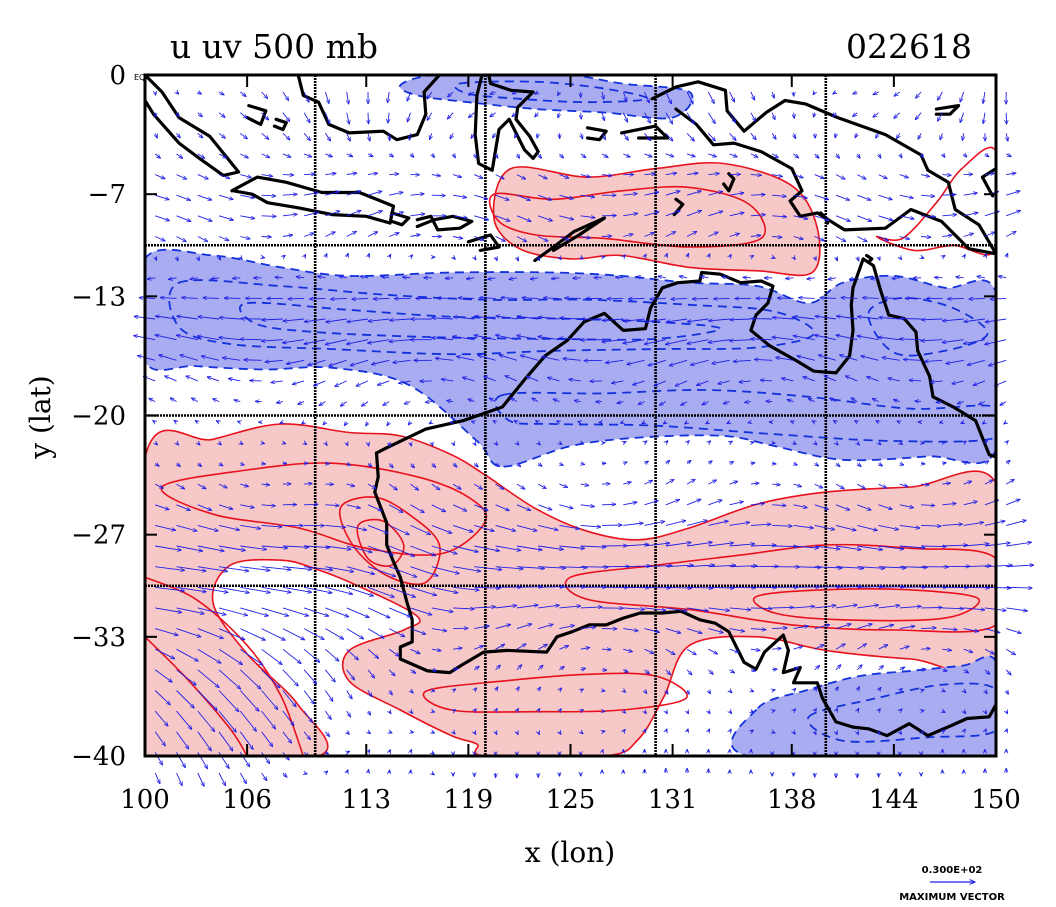 The width and height of the screenshot is (1056, 907). What do you see at coordinates (98, 417) in the screenshot?
I see `y-tick-label-3: −20` at bounding box center [98, 417].